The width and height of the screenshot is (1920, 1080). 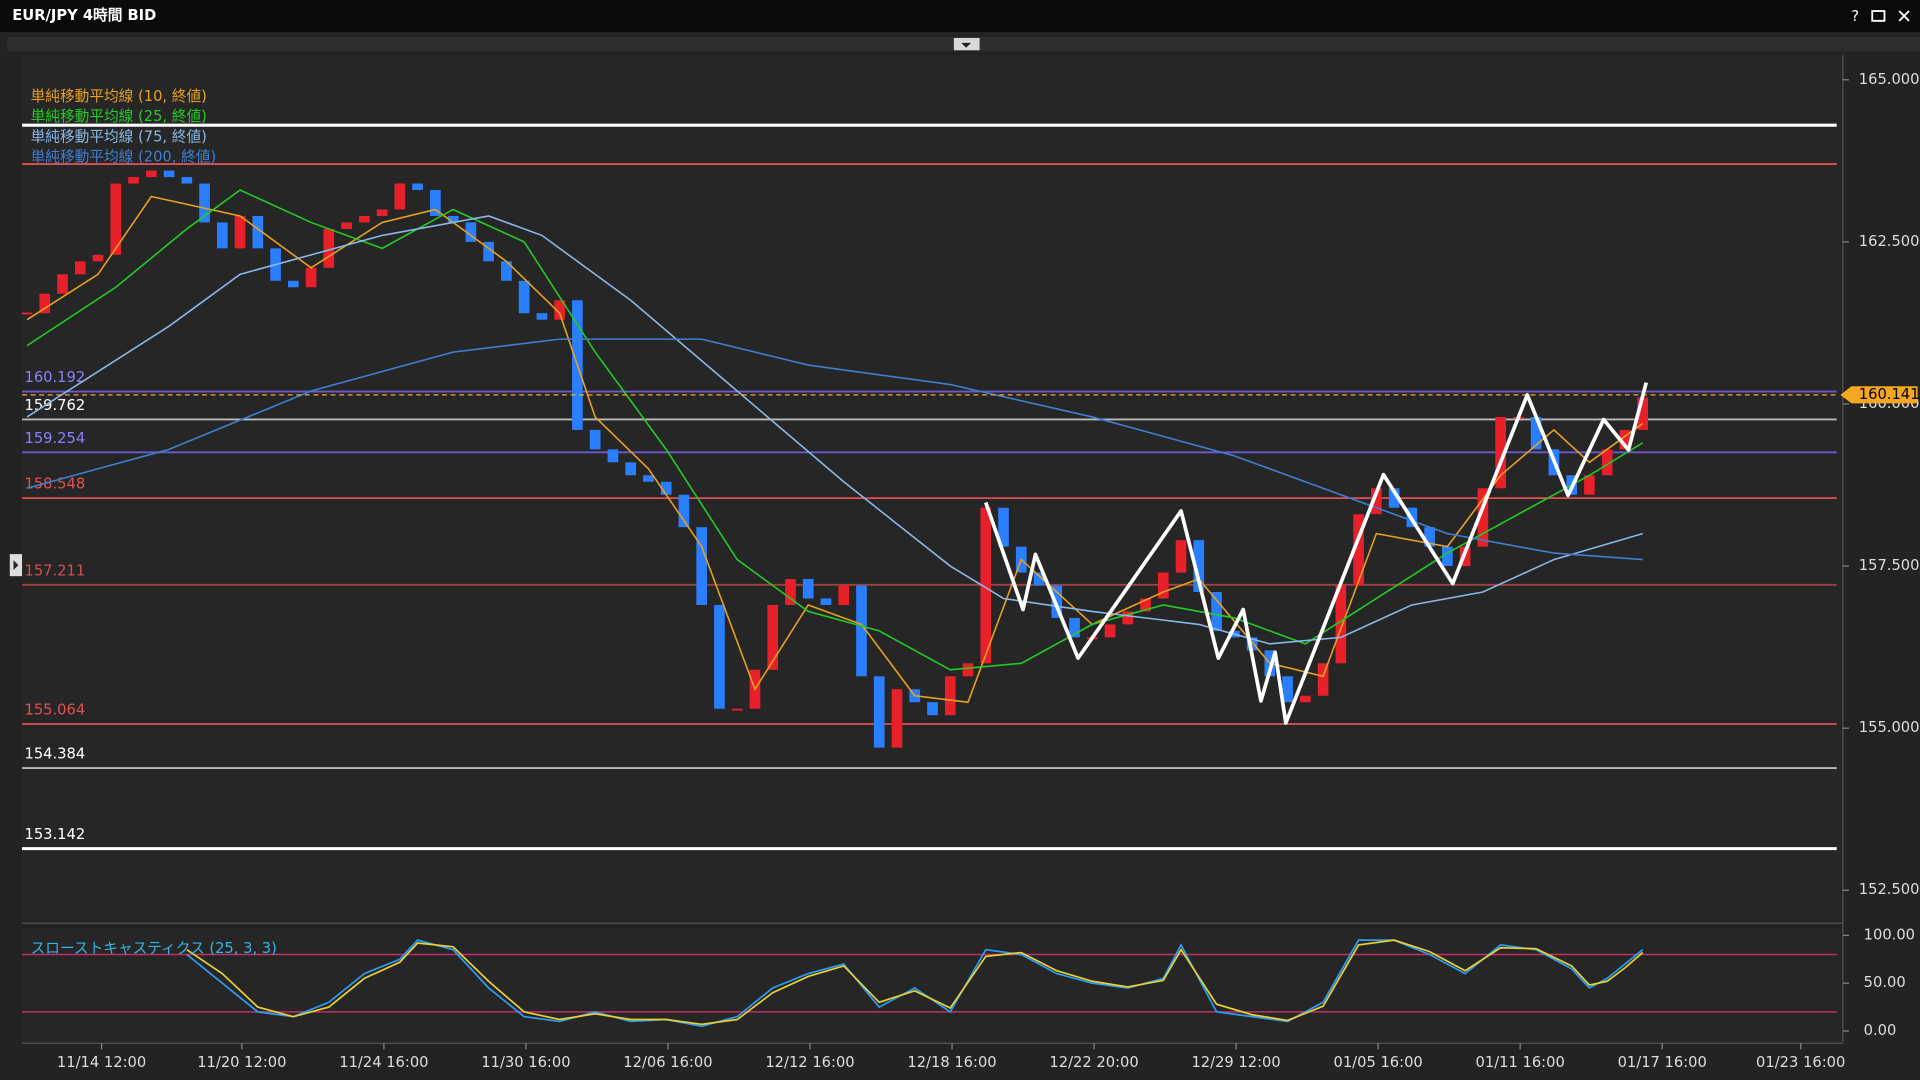 What do you see at coordinates (809, 1062) in the screenshot?
I see `x-tick-label: 12/12 16:00` at bounding box center [809, 1062].